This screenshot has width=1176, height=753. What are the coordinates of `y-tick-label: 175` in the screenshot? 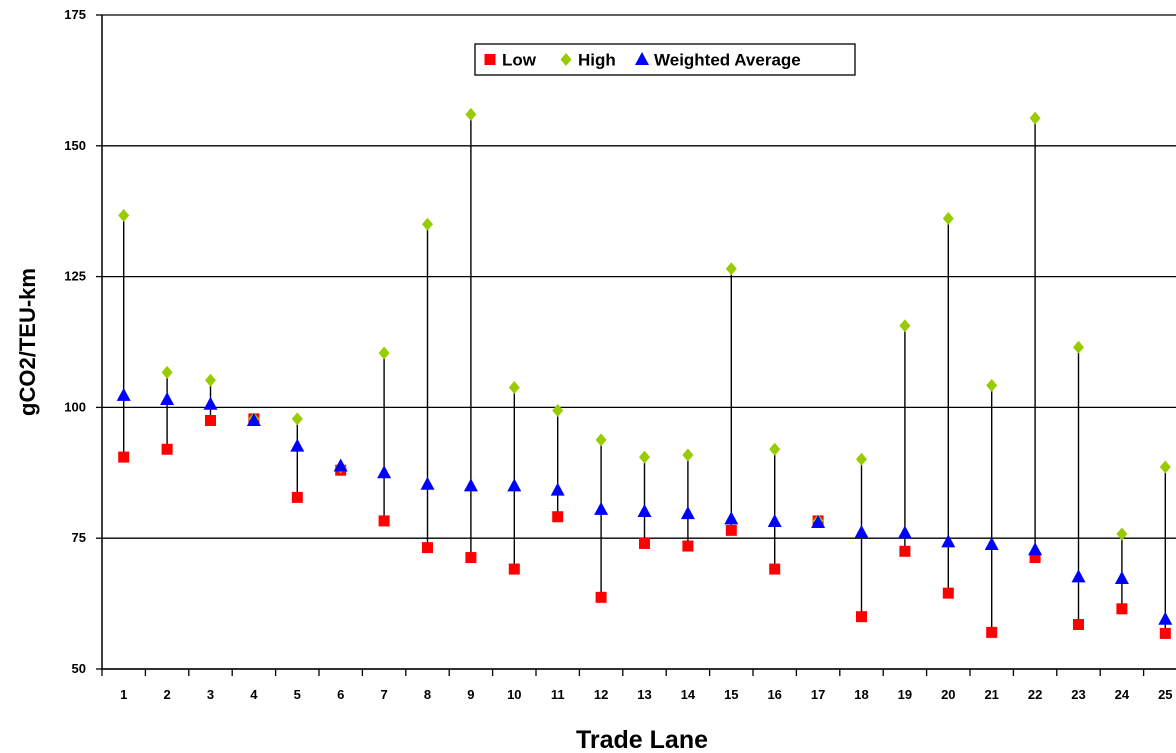 It's located at (75, 14).